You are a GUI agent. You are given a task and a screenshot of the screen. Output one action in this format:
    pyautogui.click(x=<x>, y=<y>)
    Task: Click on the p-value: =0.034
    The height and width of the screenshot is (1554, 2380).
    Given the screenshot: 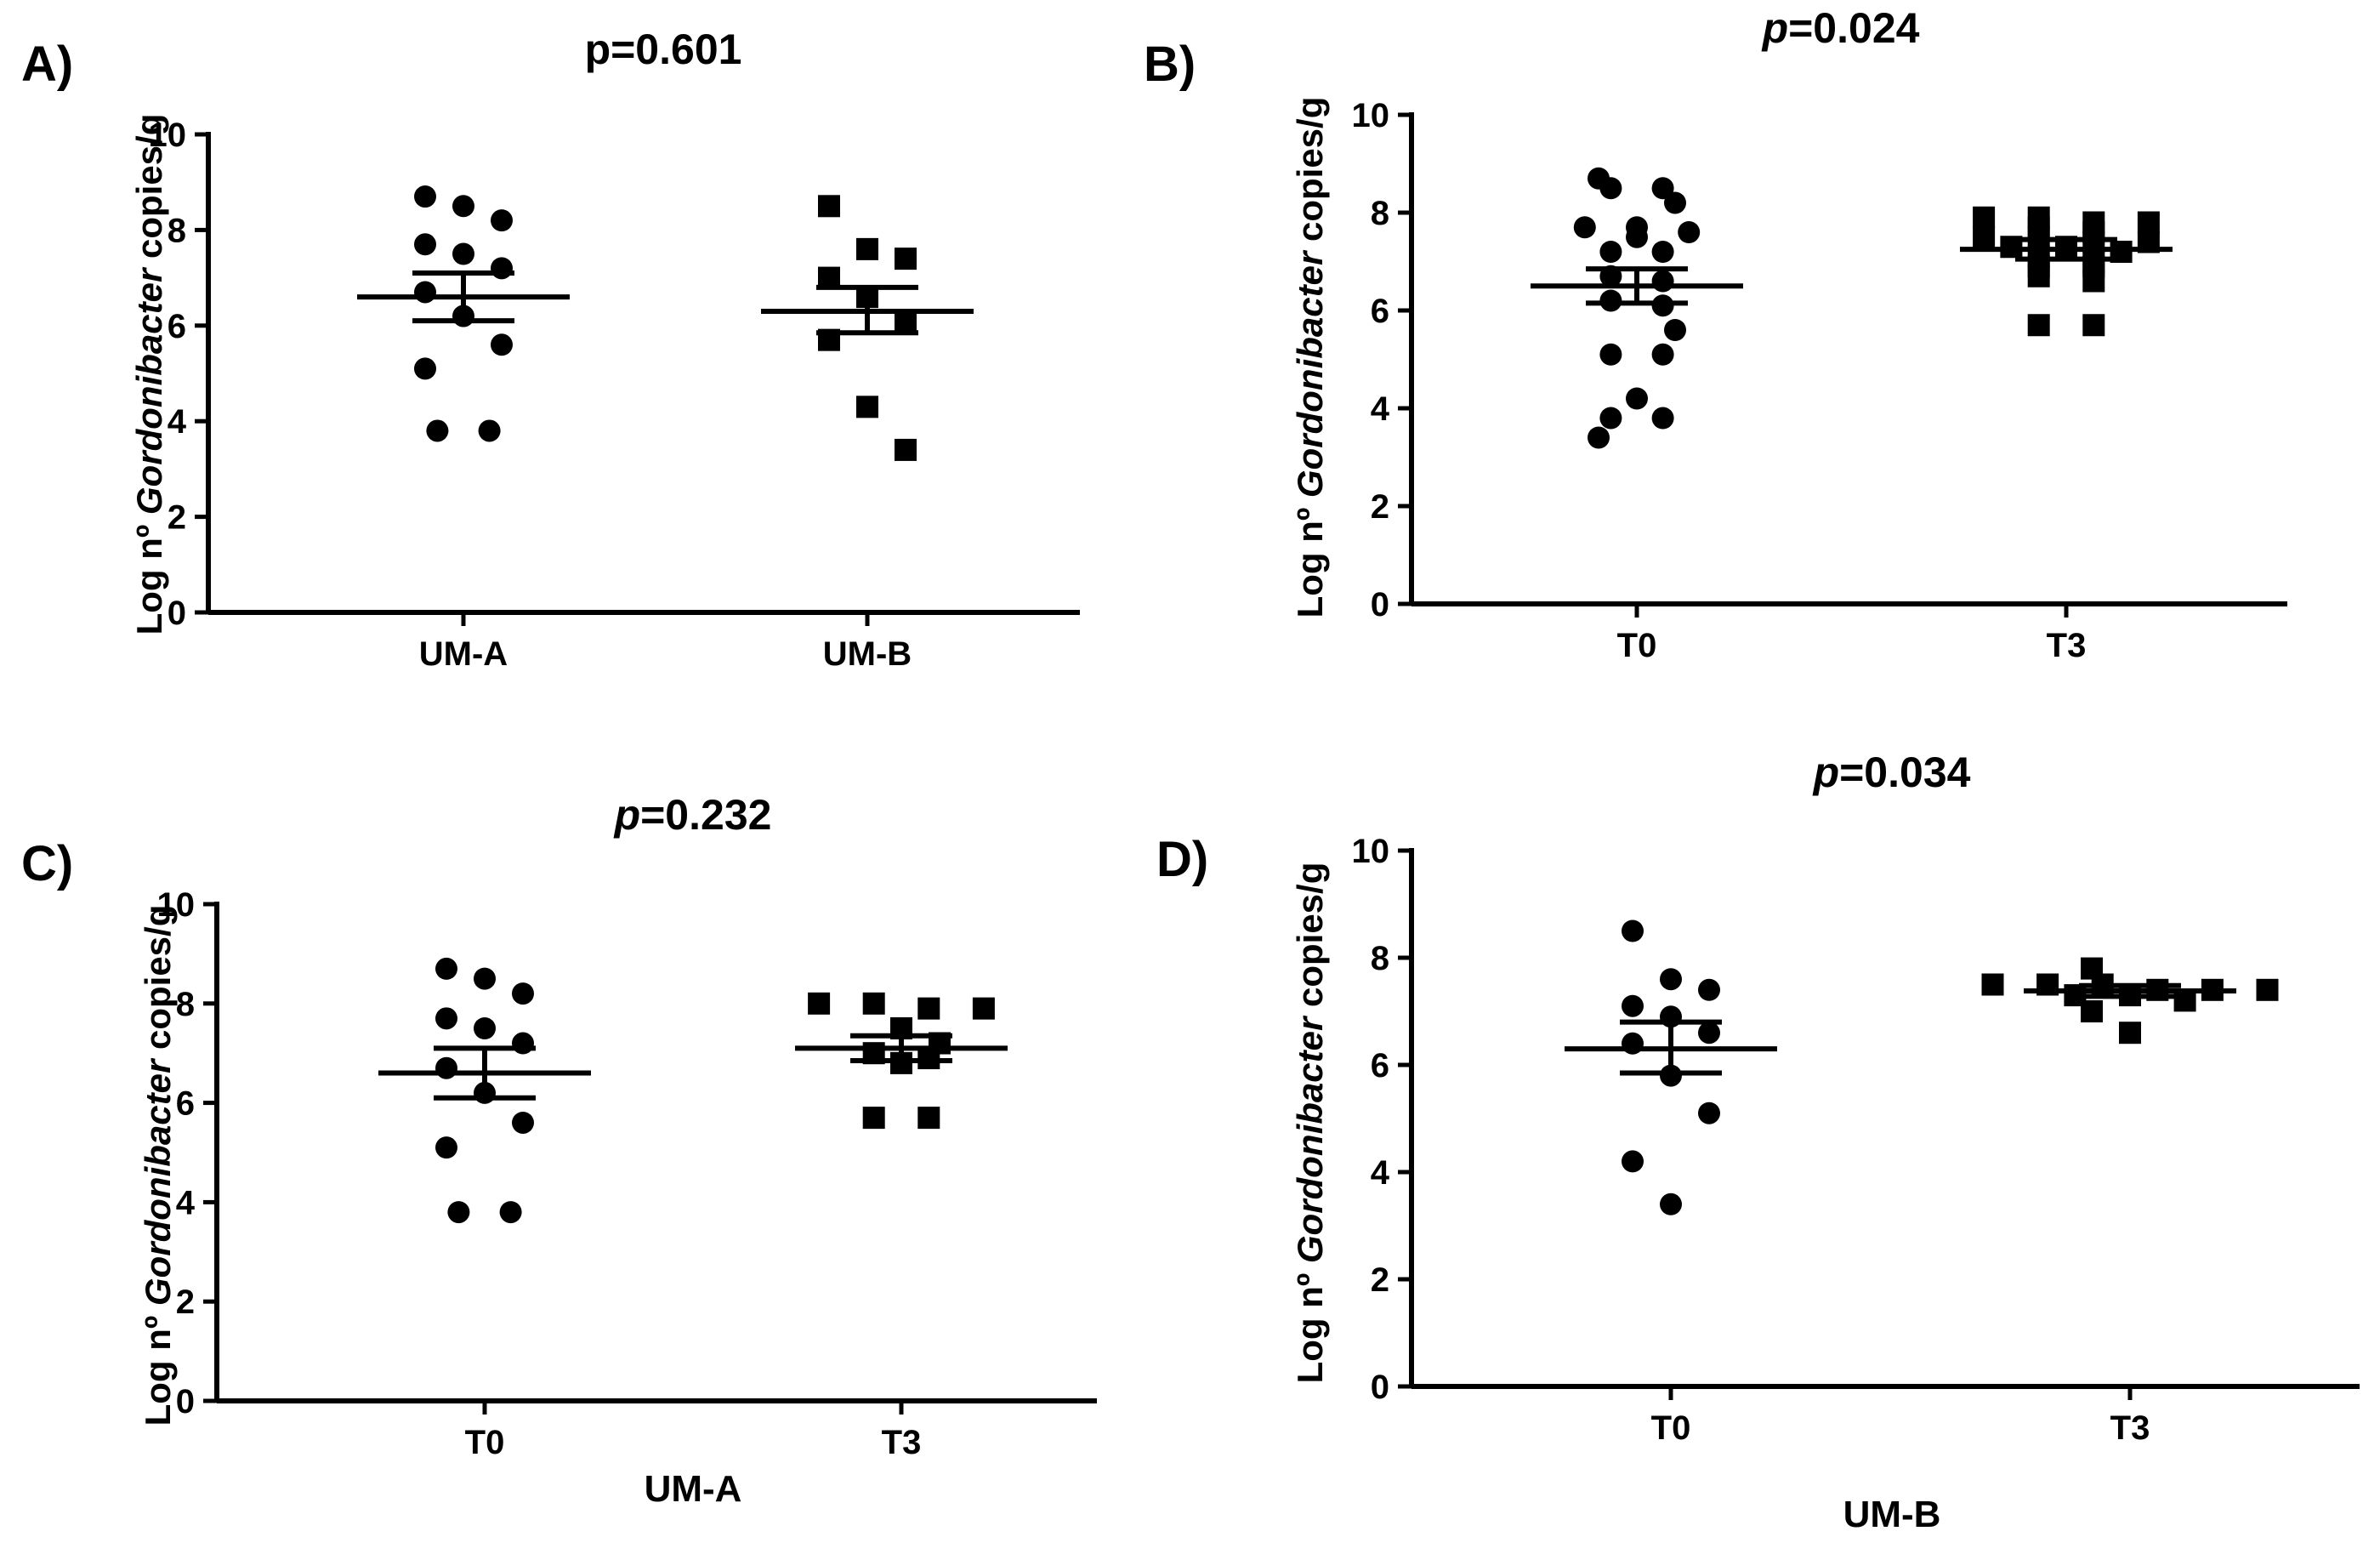 What is the action you would take?
    pyautogui.click(x=1905, y=772)
    